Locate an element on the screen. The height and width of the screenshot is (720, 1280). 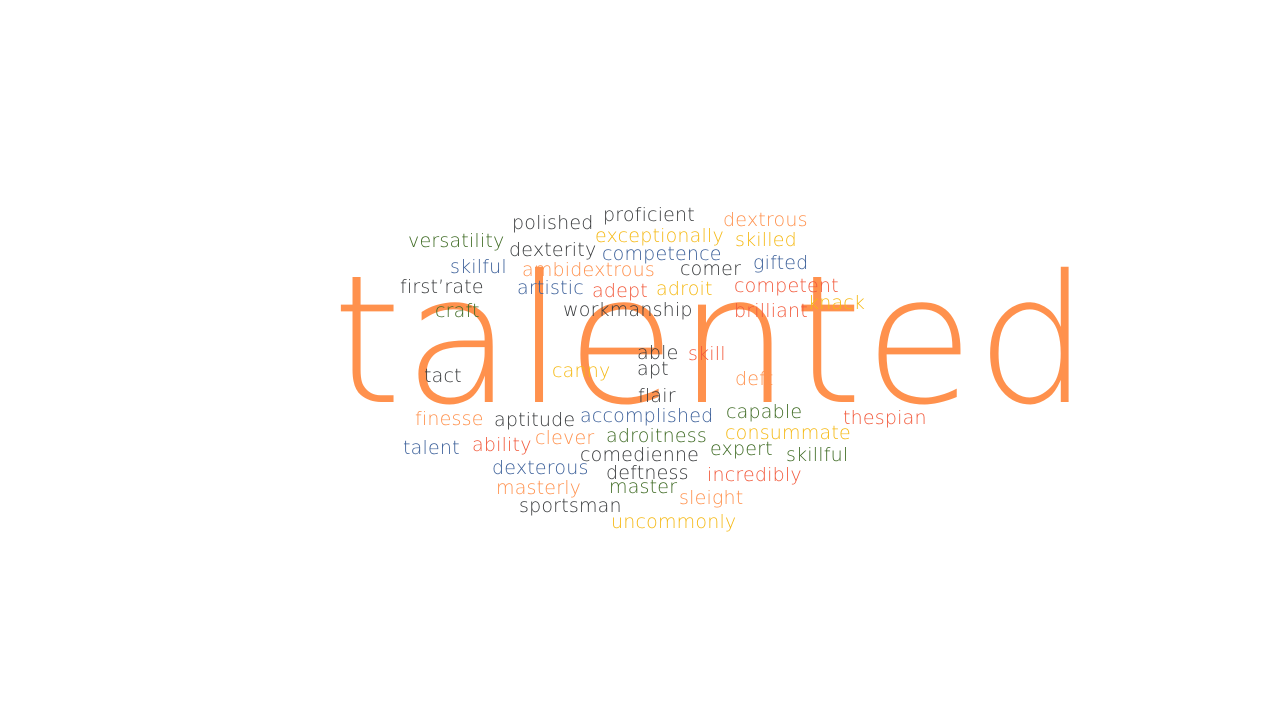
word-adept: adept is located at coordinates (620, 291).